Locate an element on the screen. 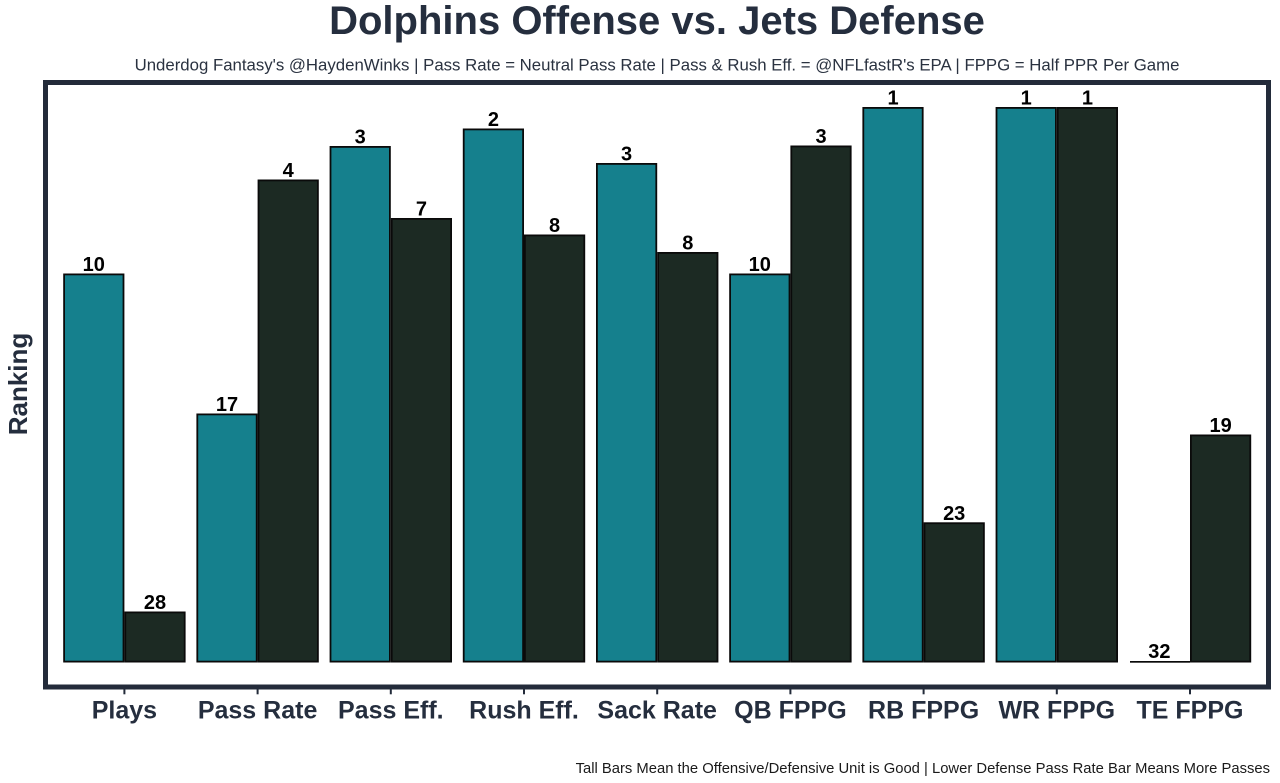 This screenshot has width=1280, height=783. svg-text: WR FPPG is located at coordinates (1056, 711).